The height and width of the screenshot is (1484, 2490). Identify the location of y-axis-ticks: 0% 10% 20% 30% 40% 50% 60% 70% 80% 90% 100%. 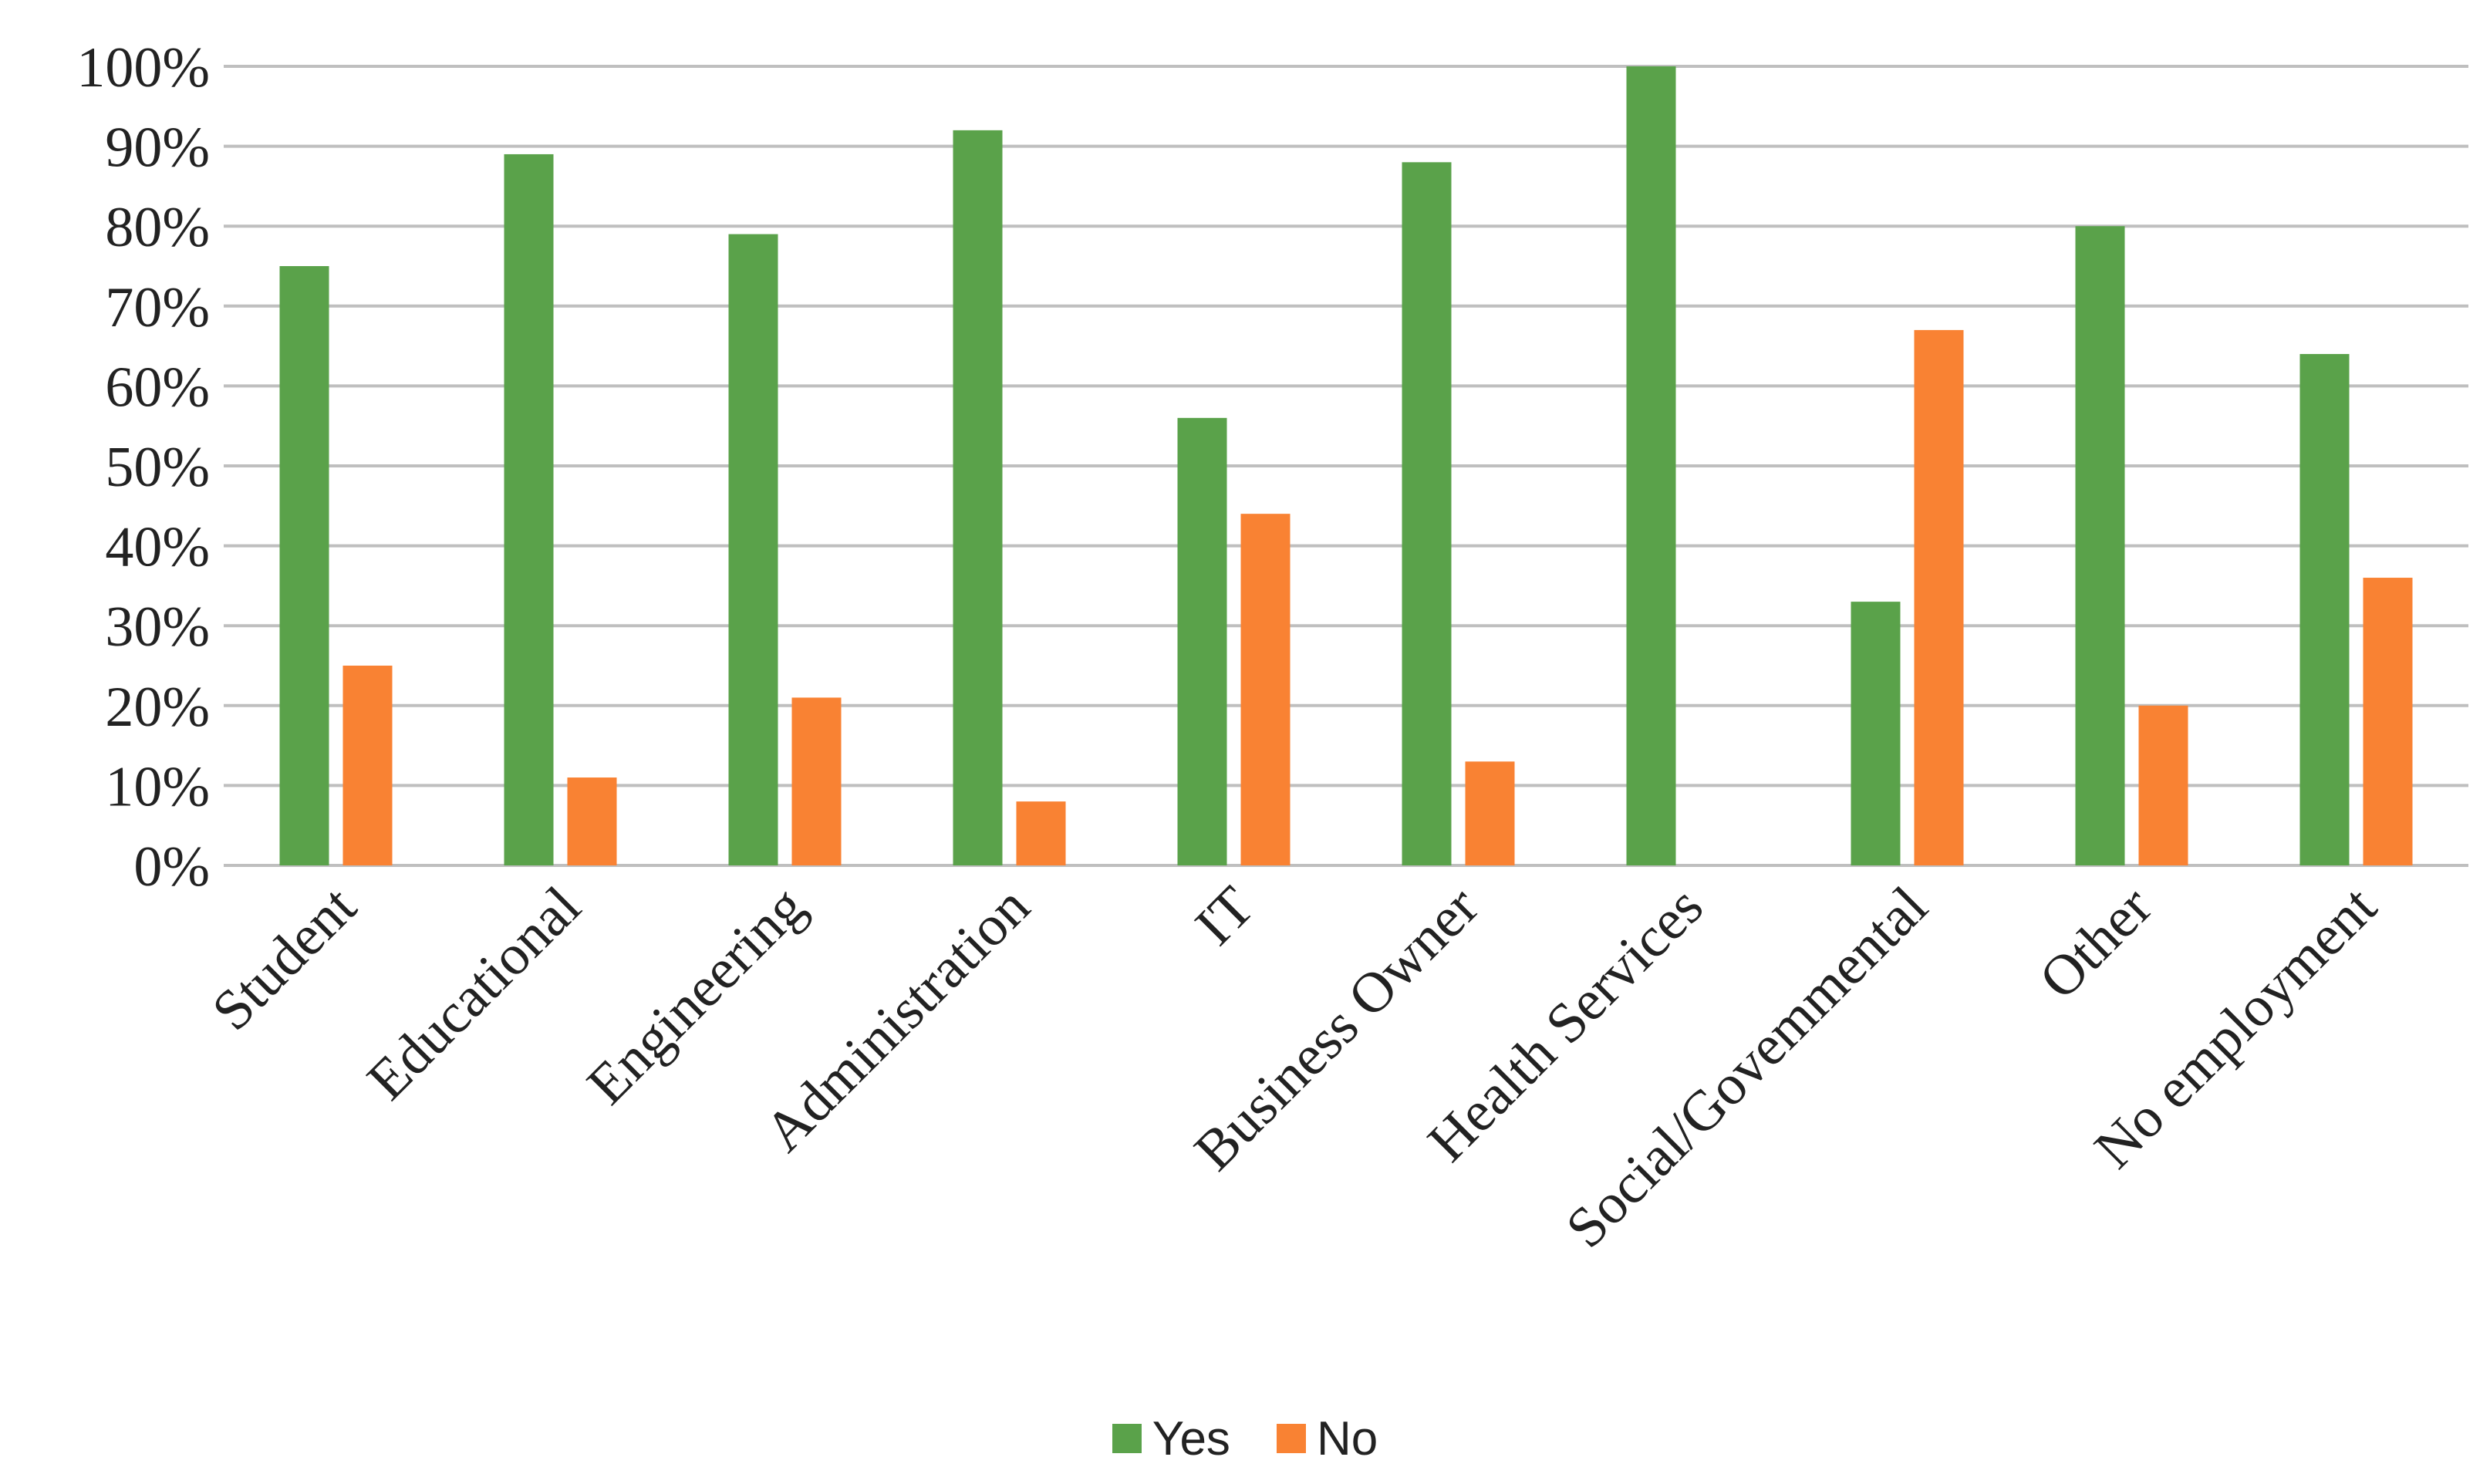
(143, 468).